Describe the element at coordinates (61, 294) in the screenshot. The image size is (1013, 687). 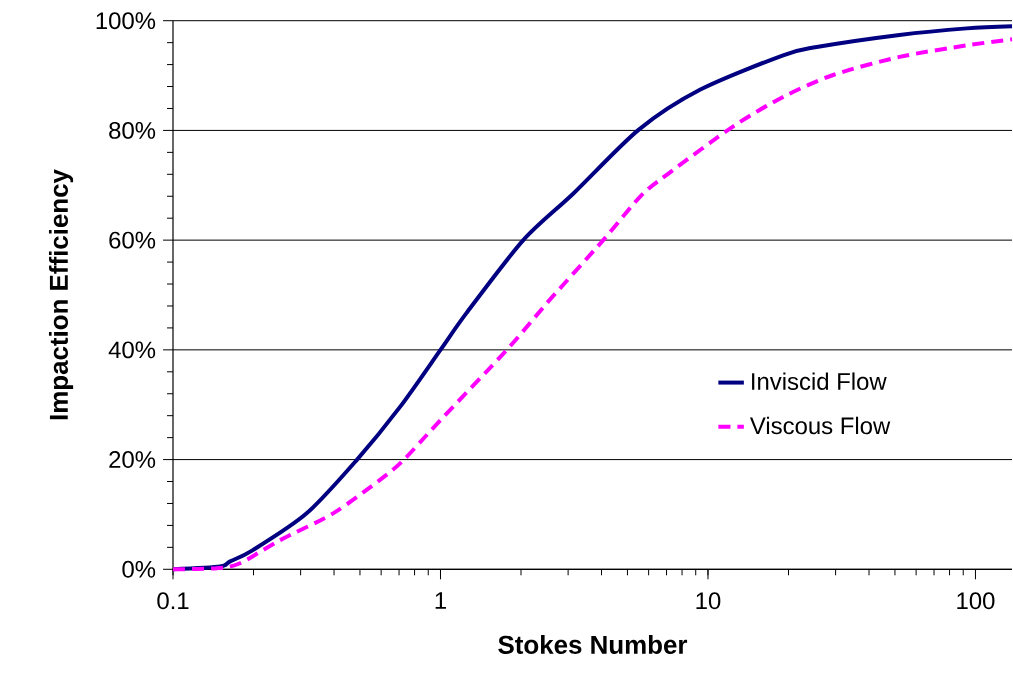
I see `y-axis-title: Impaction Efficiency` at that location.